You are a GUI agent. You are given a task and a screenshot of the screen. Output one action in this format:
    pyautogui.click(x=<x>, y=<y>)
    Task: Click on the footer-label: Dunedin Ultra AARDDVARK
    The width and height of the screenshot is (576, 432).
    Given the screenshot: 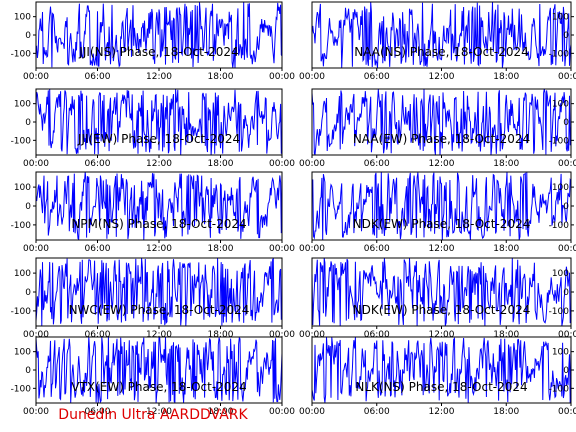 What is the action you would take?
    pyautogui.click(x=153, y=415)
    